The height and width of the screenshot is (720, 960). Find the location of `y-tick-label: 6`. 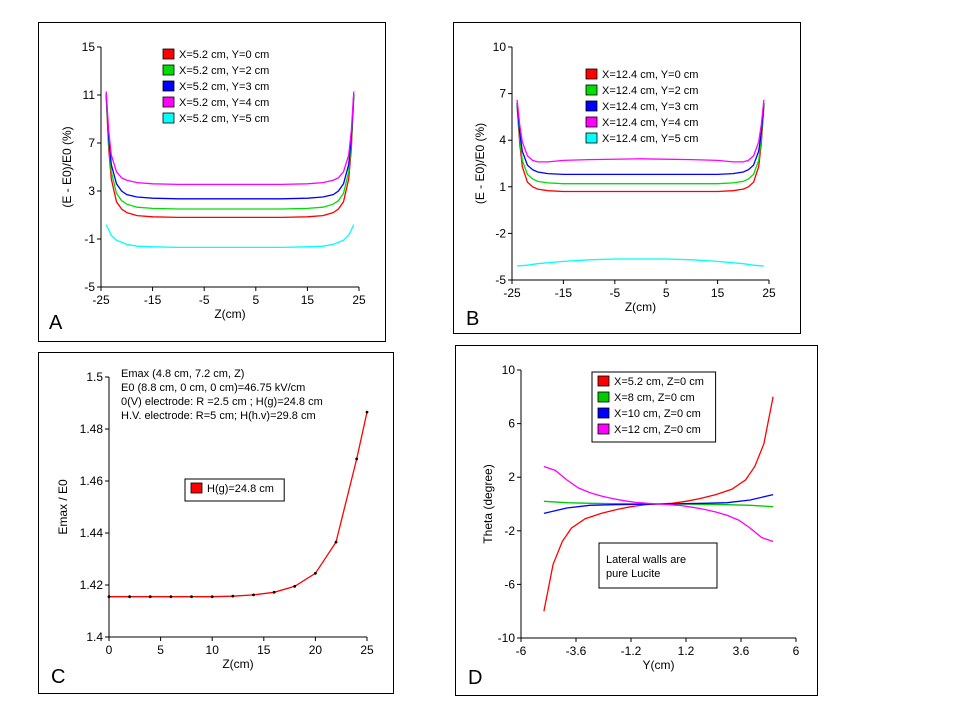

y-tick-label: 6 is located at coordinates (511, 424).